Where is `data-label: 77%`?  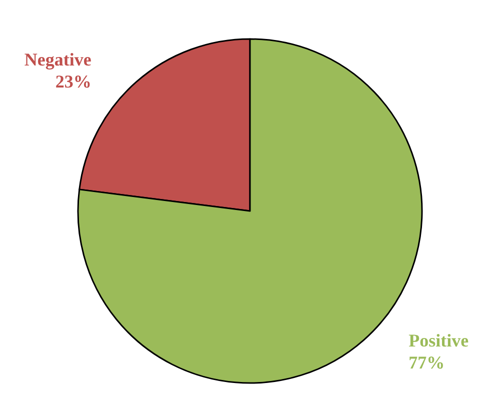 data-label: 77% is located at coordinates (426, 362).